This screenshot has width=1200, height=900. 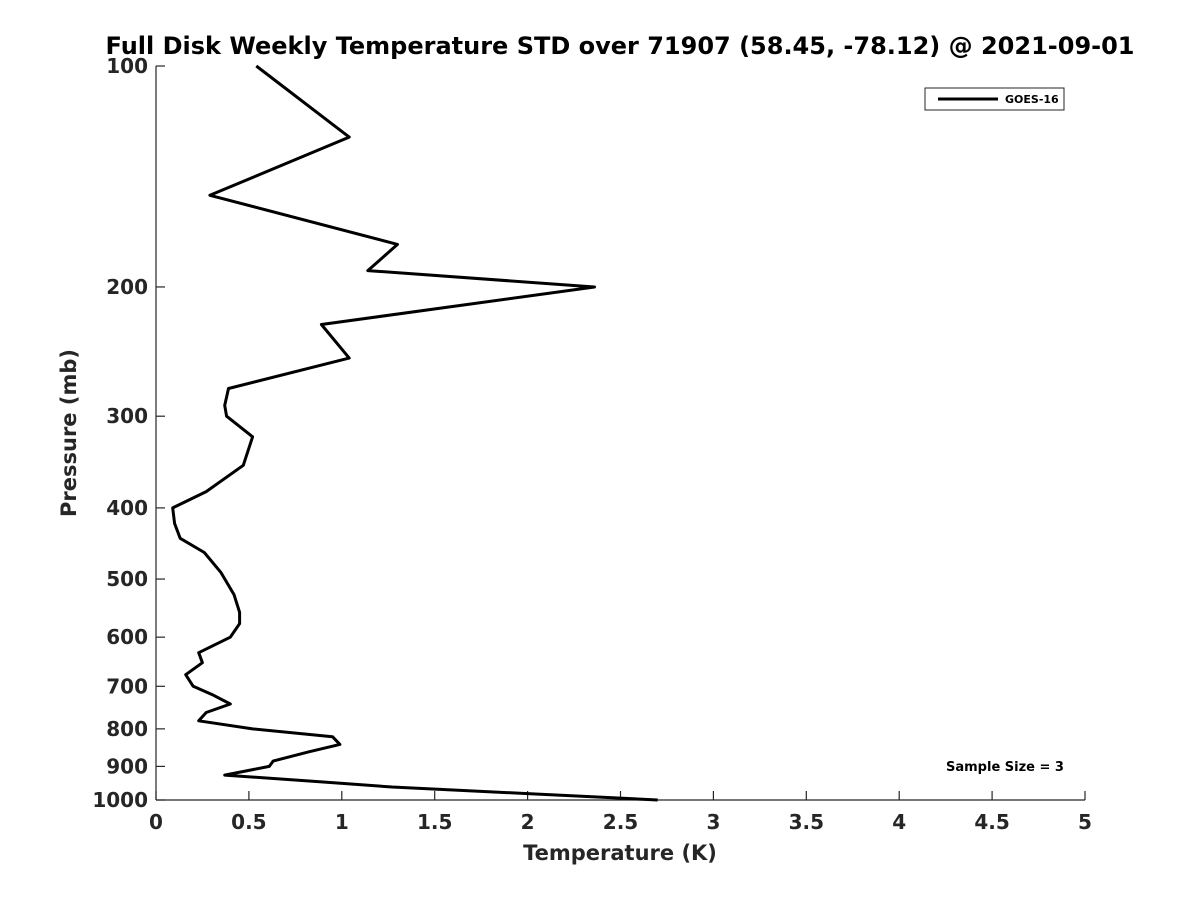 What do you see at coordinates (127, 66) in the screenshot?
I see `y-tick-label: 100` at bounding box center [127, 66].